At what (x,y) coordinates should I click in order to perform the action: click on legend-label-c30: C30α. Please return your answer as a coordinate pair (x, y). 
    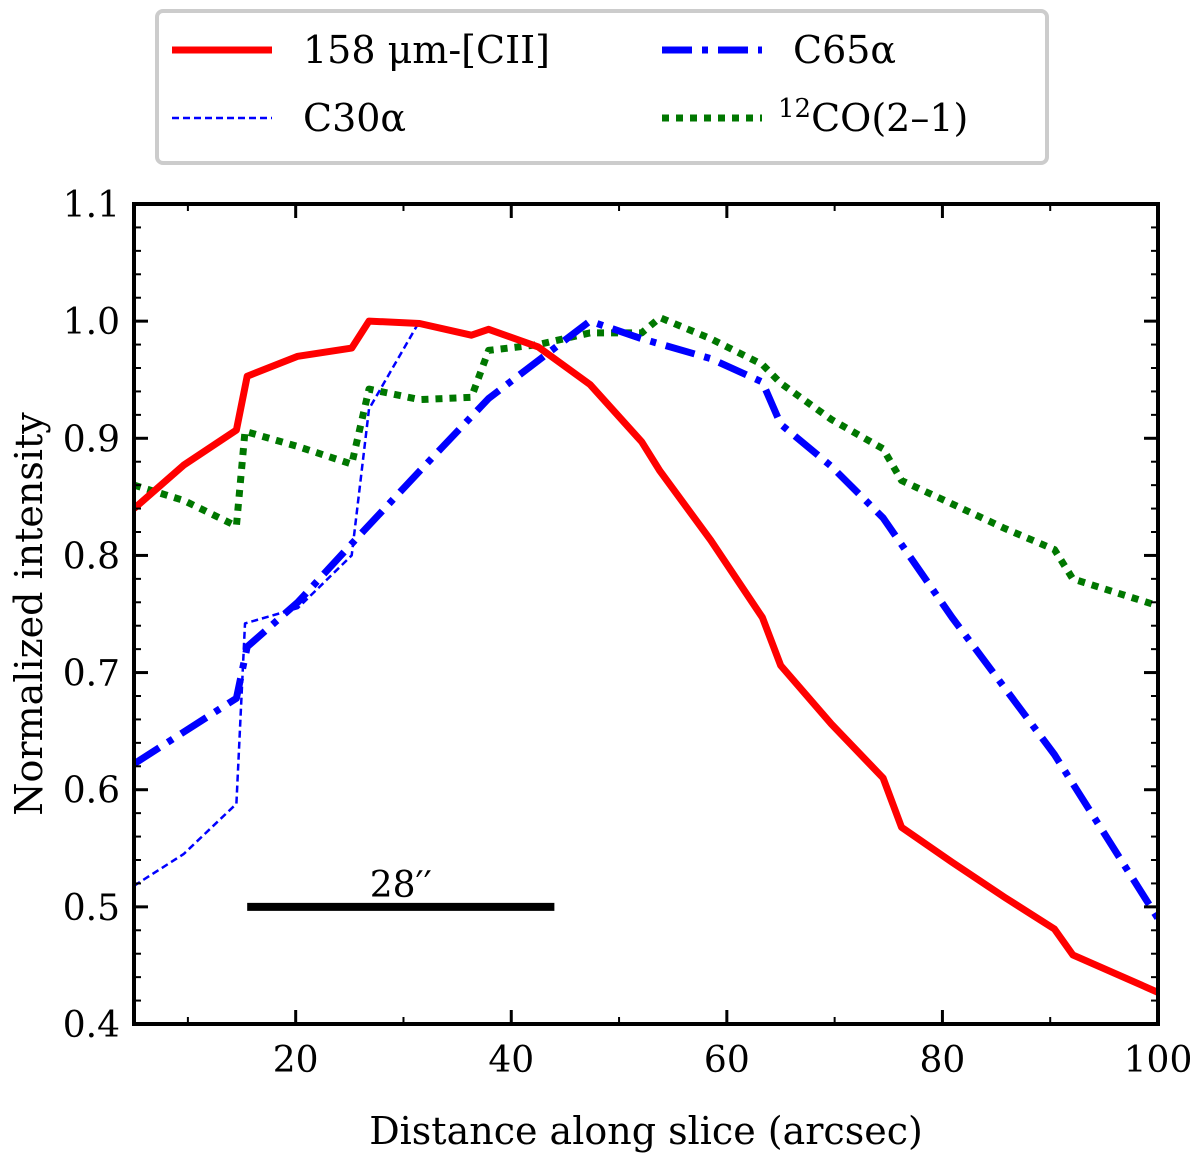
    Looking at the image, I should click on (354, 118).